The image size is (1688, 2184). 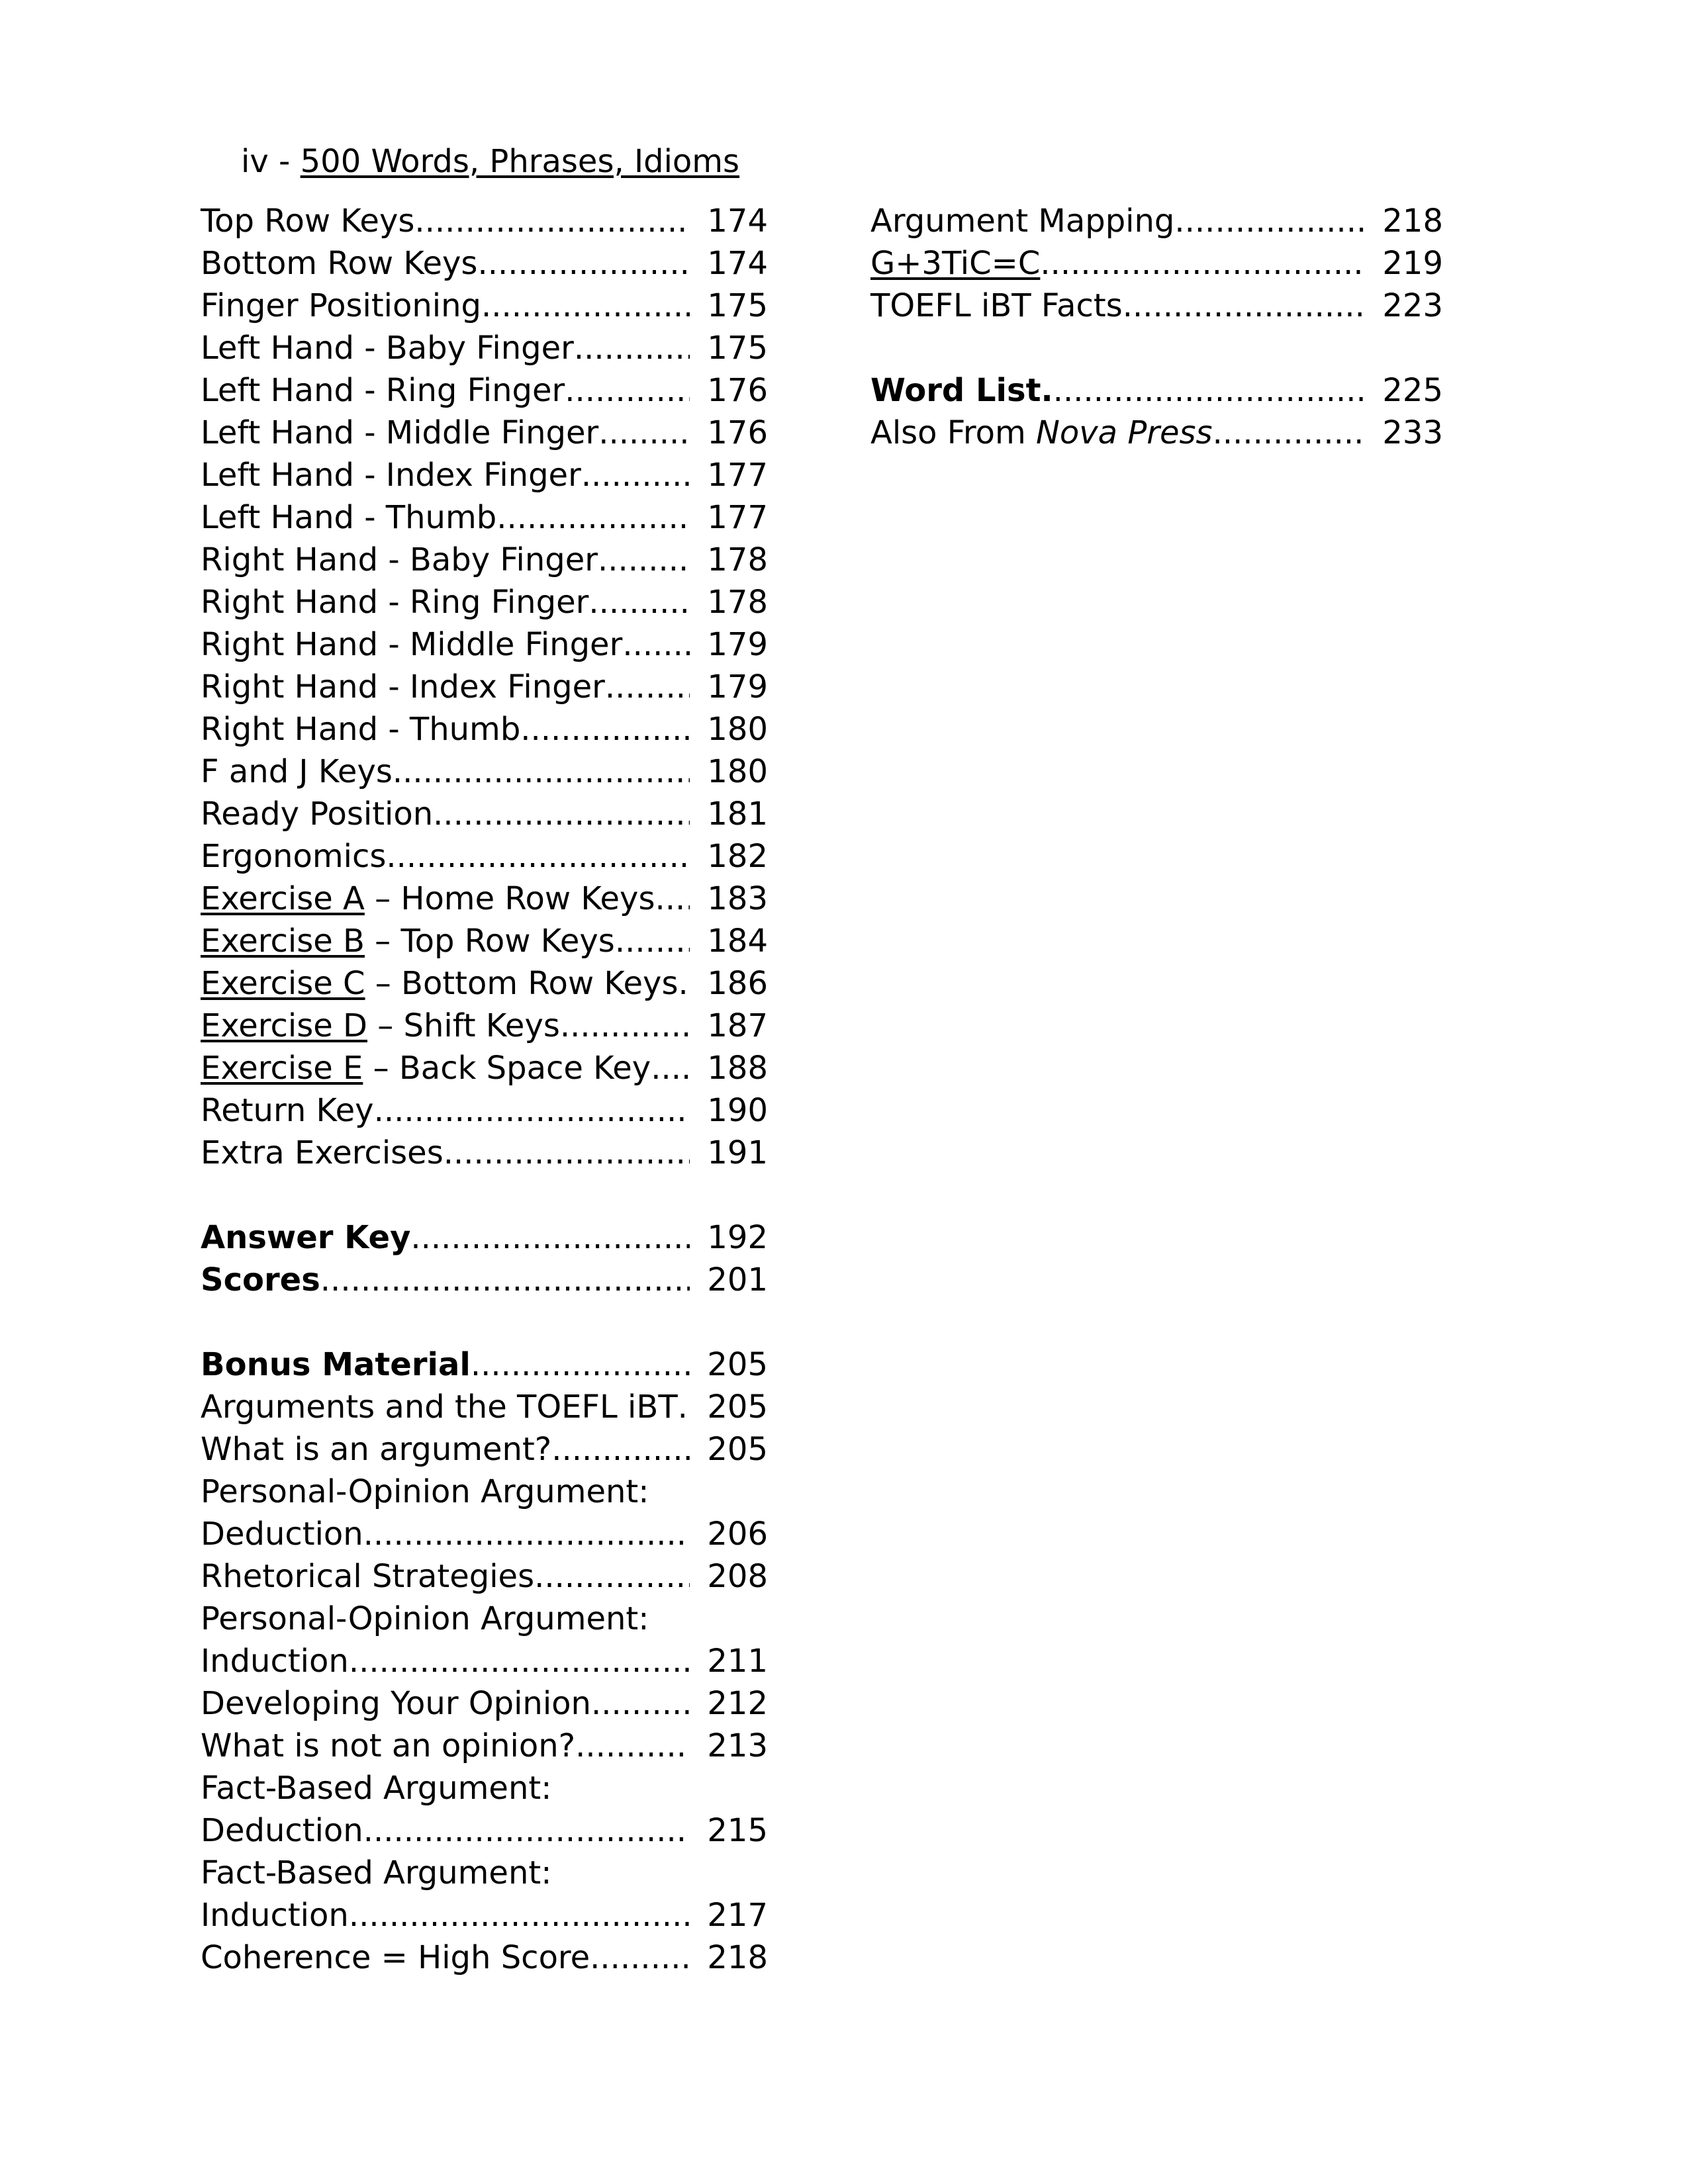 What do you see at coordinates (388, 1746) in the screenshot?
I see `entry-label: What is not an opinion?` at bounding box center [388, 1746].